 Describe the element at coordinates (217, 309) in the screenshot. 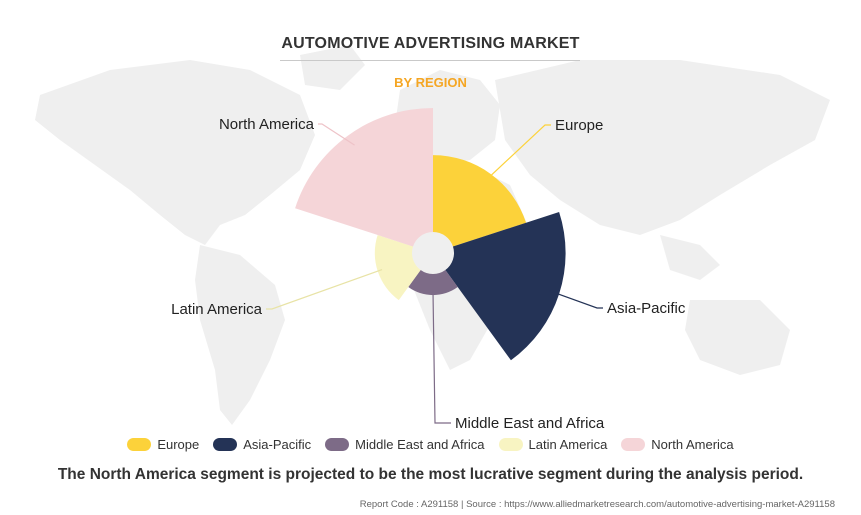

I see `label-latin-america: Latin America` at that location.